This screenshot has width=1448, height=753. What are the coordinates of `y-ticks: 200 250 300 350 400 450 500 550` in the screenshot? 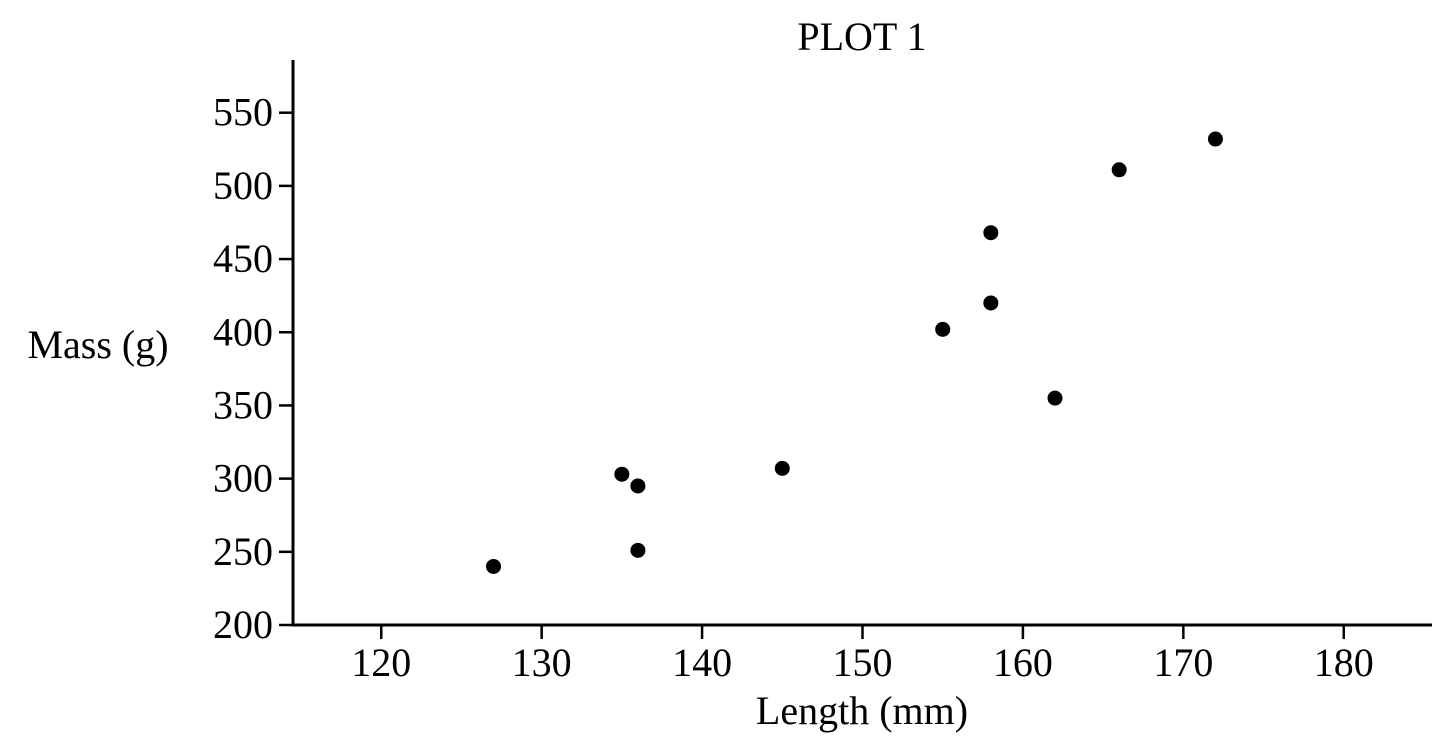 It's located at (253, 368).